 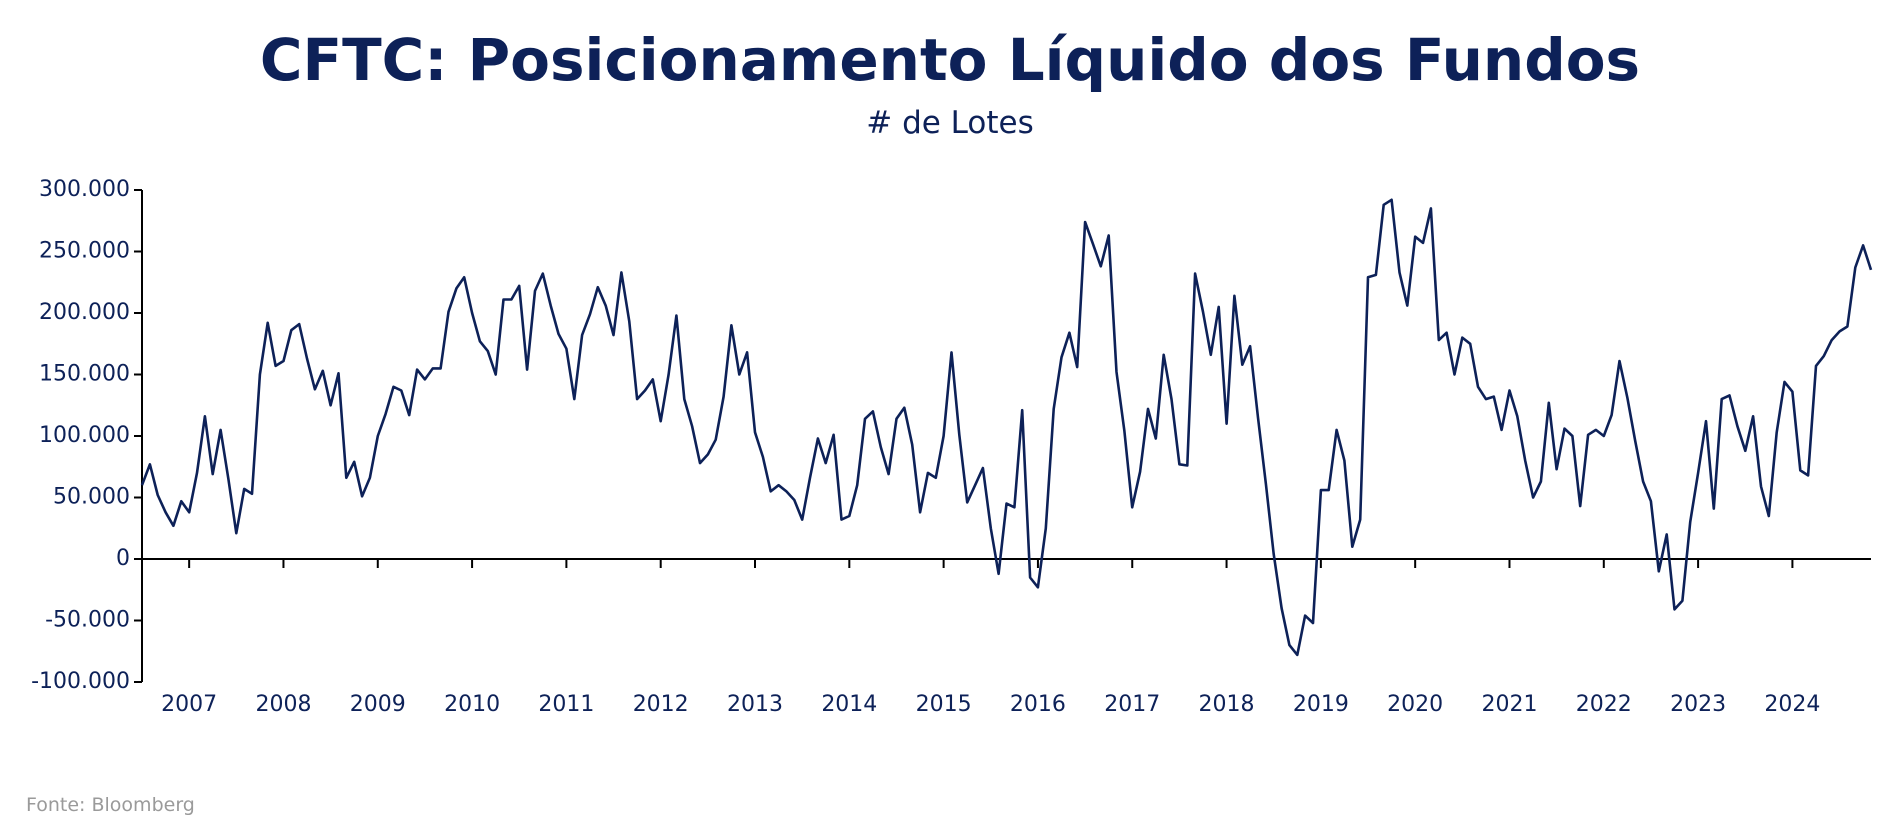 What do you see at coordinates (84, 251) in the screenshot?
I see `y-tick-label: 250.000` at bounding box center [84, 251].